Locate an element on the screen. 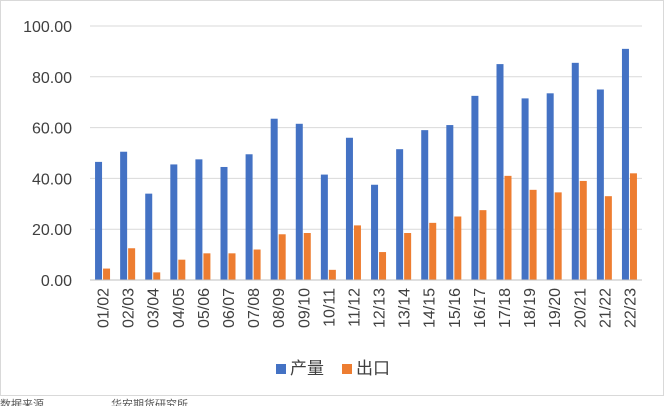 The image size is (668, 406). x-tick-label: 06/07 is located at coordinates (229, 308).